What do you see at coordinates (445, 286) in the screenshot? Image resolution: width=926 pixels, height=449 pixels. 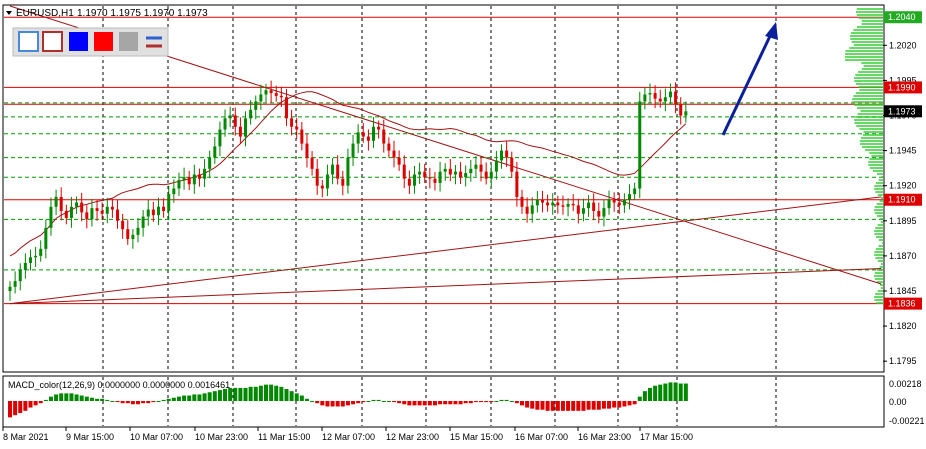 I see `trendline-base-rising` at bounding box center [445, 286].